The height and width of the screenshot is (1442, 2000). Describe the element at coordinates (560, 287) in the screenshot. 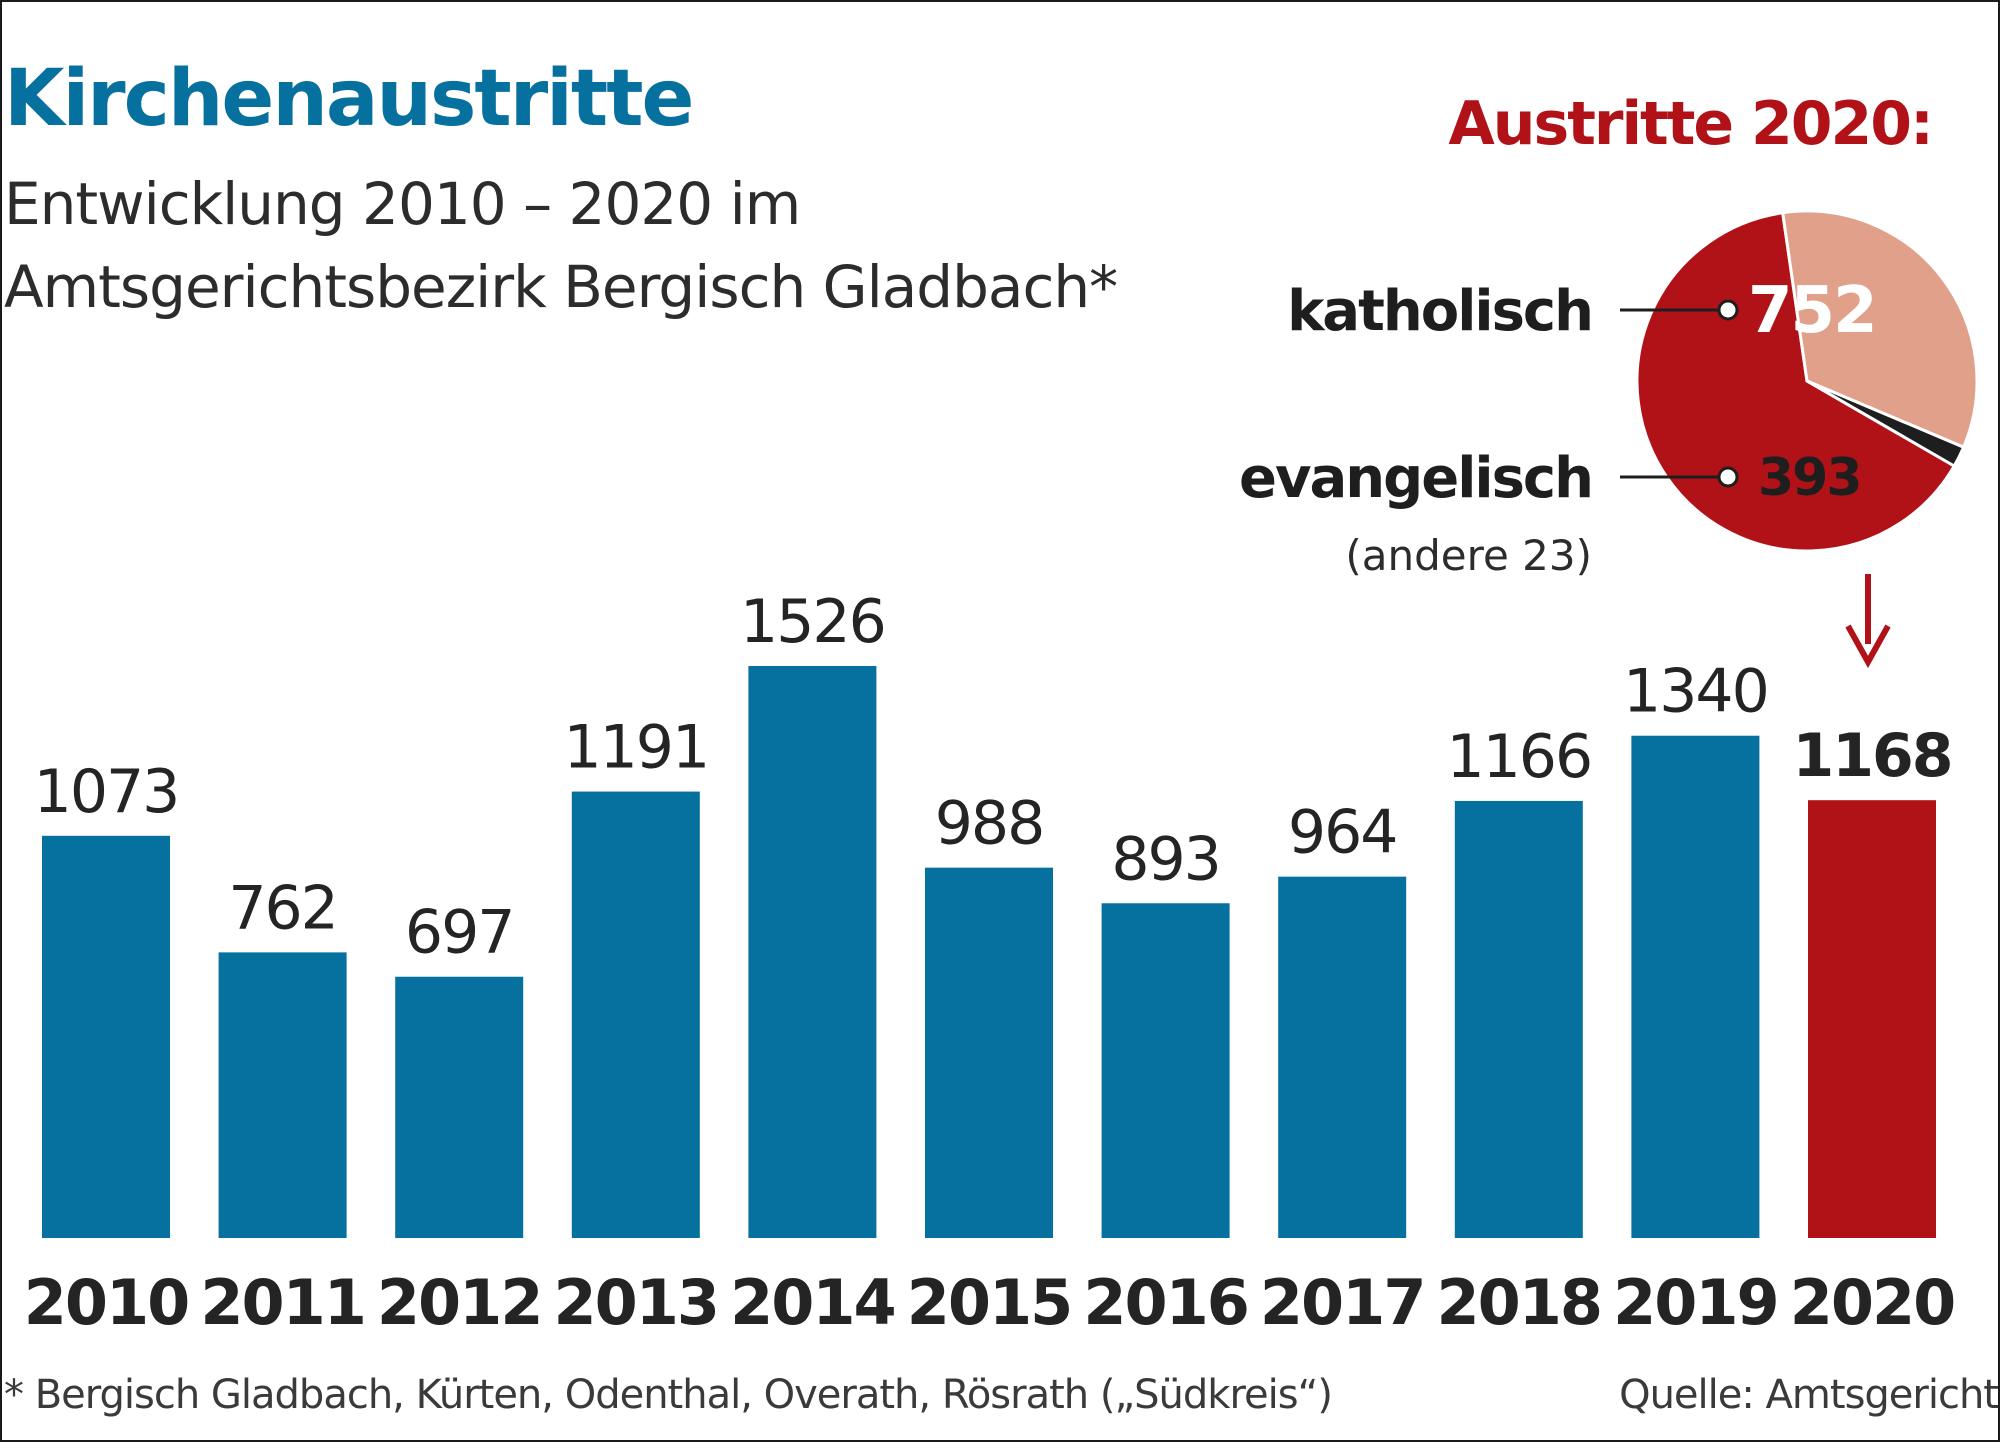

I see `chart-subtitle-line2: Amtsgerichtsbezirk Bergisch Gladbach*` at that location.